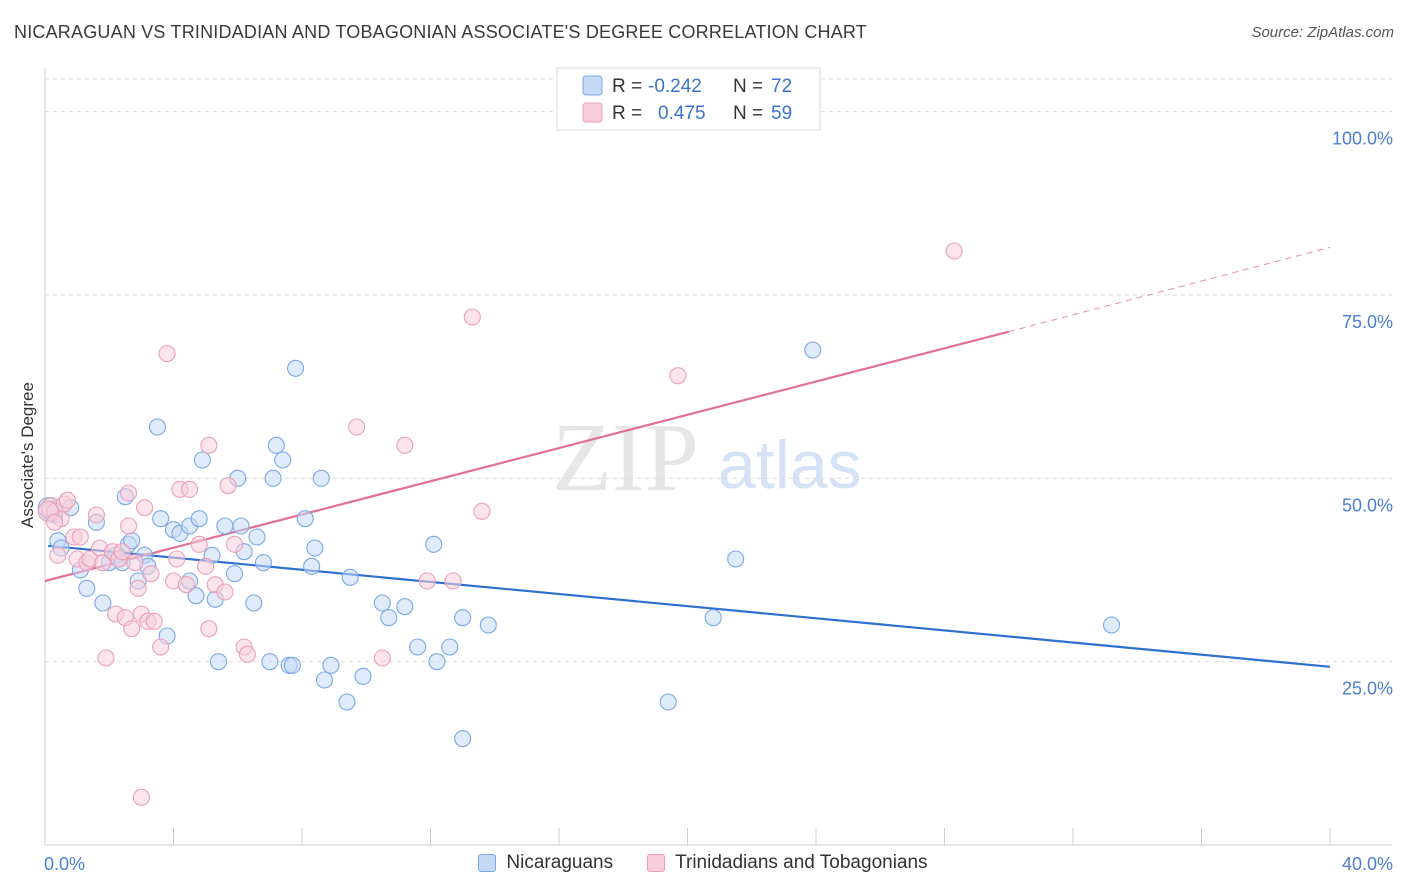 The image size is (1406, 892). What do you see at coordinates (592, 85) in the screenshot?
I see `legend-swatch-nicaraguans` at bounding box center [592, 85].